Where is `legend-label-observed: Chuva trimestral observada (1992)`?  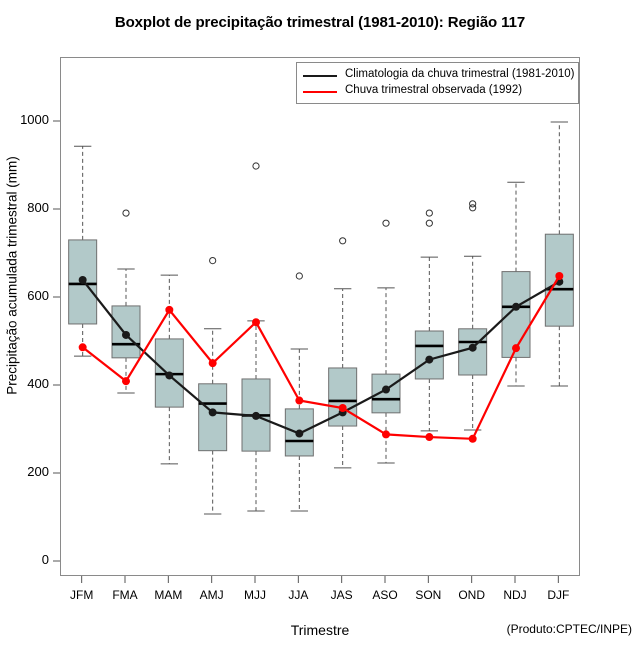
legend-label-observed: Chuva trimestral observada (1992) is located at coordinates (434, 90).